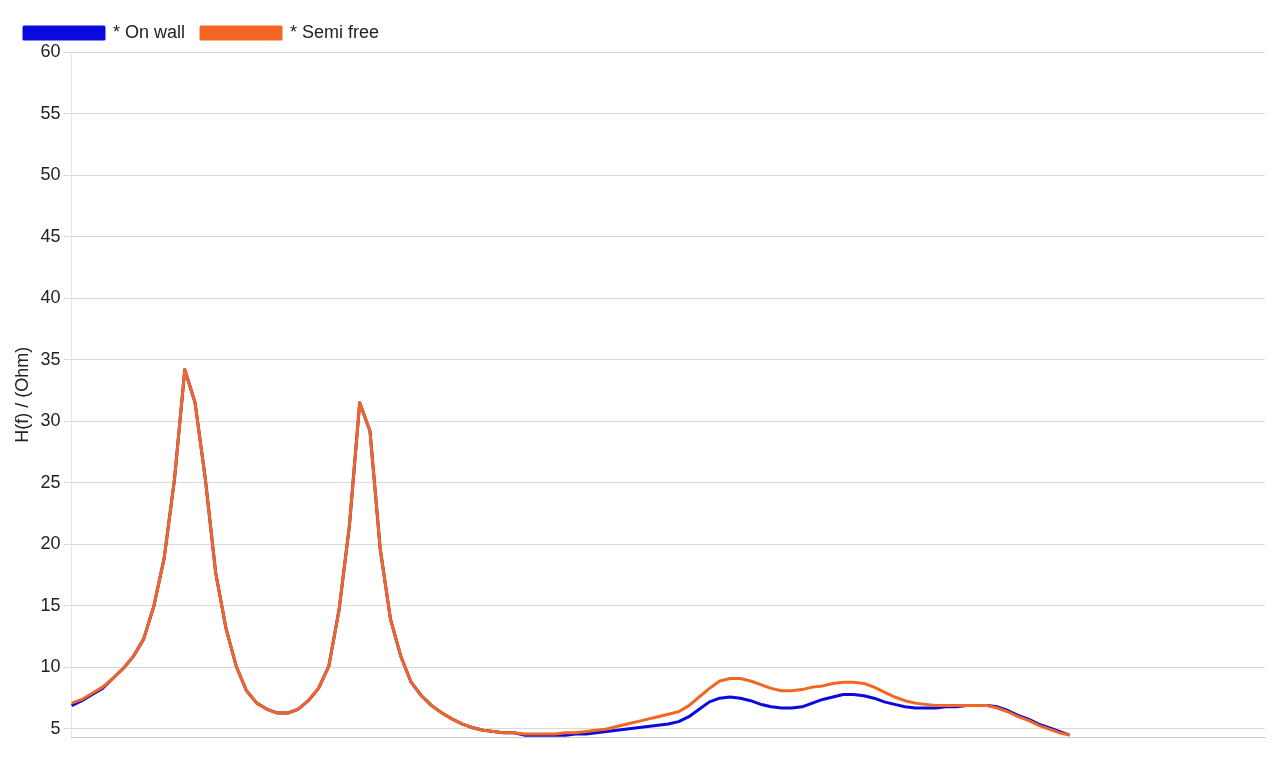 Image resolution: width=1277 pixels, height=776 pixels. Describe the element at coordinates (50, 50) in the screenshot. I see `y-tick-label: 60` at that location.